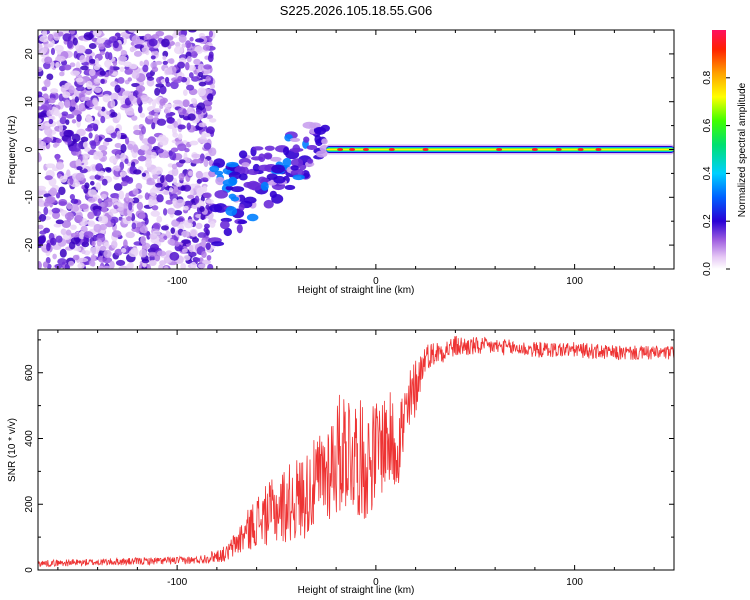 The image size is (750, 600). What do you see at coordinates (12, 450) in the screenshot?
I see `snr-ylabel: SNR (10 * v/v)` at bounding box center [12, 450].